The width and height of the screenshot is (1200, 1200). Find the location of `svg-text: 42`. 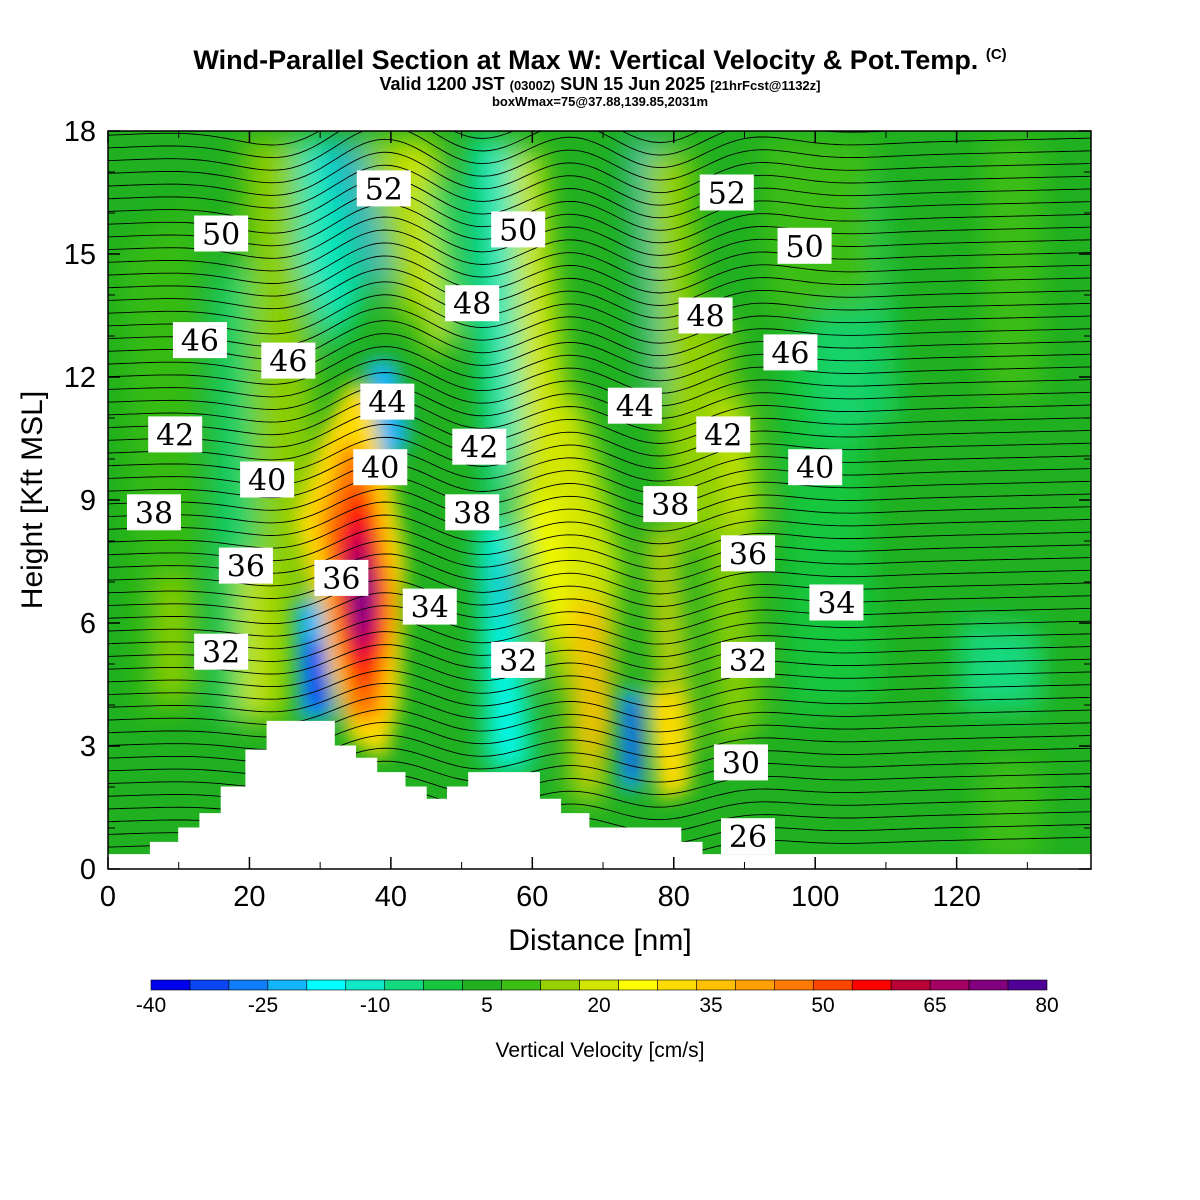

svg-text: 42 is located at coordinates (175, 435).